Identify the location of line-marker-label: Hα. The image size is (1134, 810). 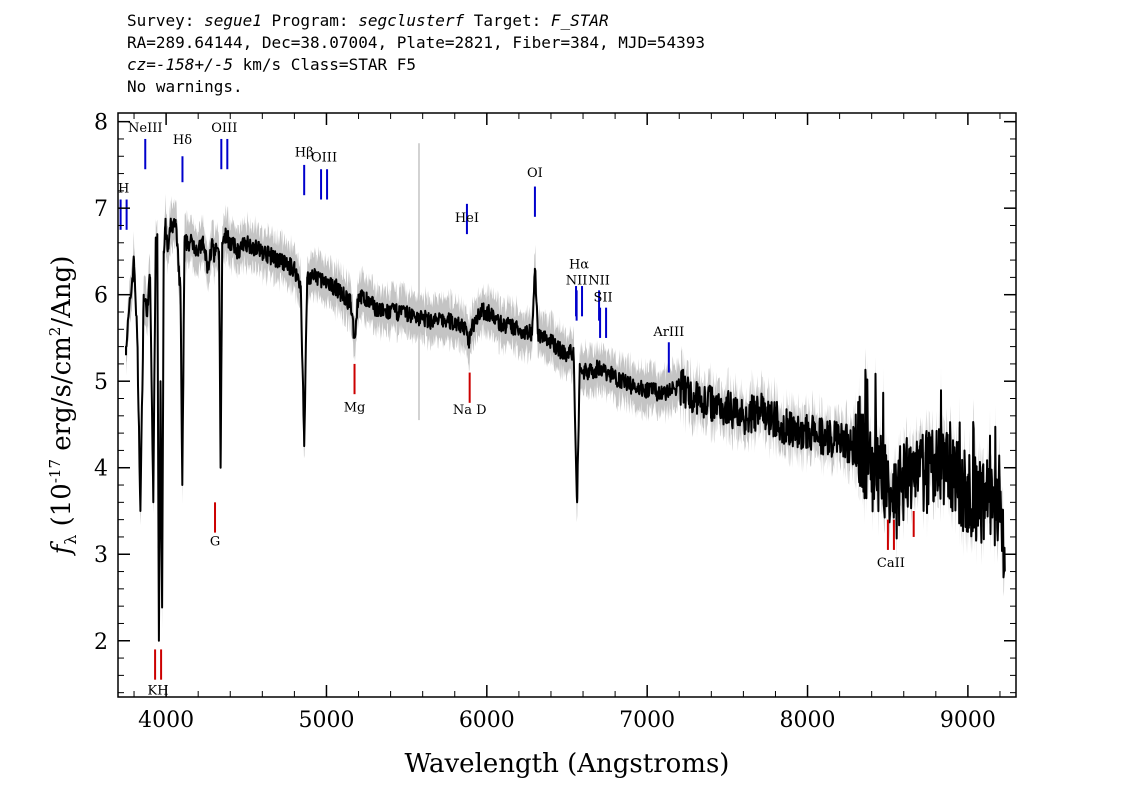
(579, 265).